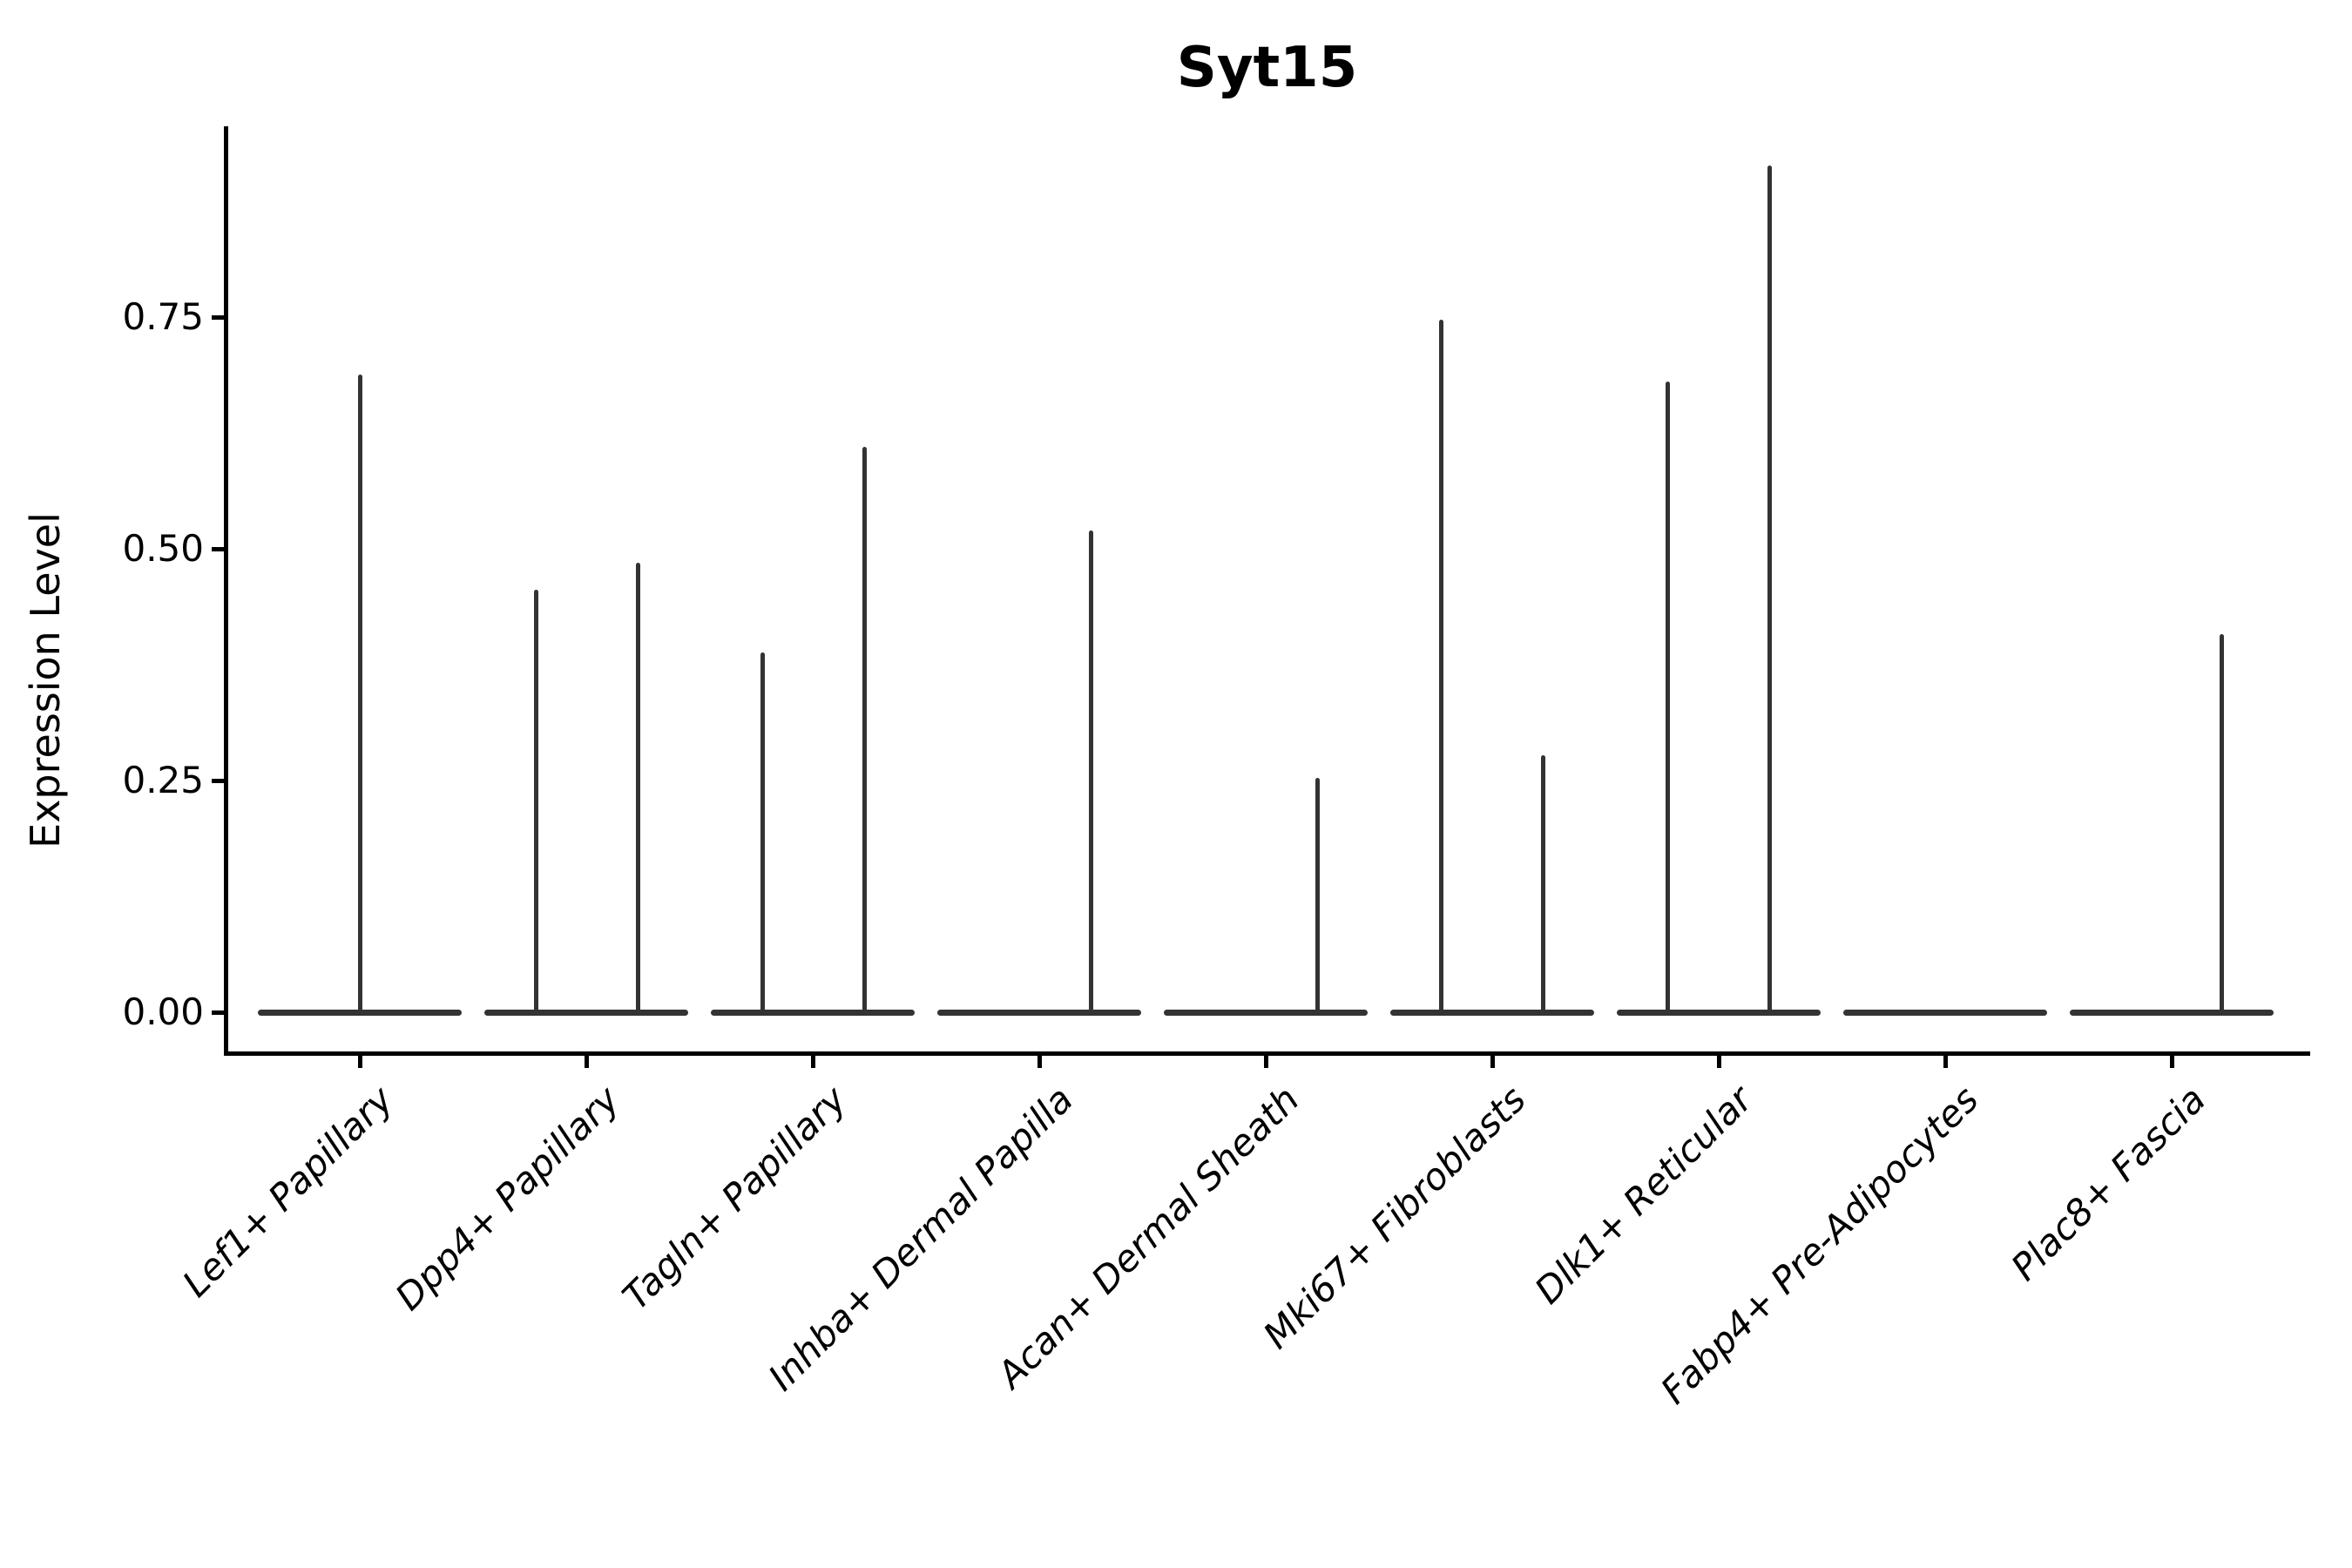 The height and width of the screenshot is (1568, 2352). Describe the element at coordinates (163, 1012) in the screenshot. I see `y-tick-label: 0.00` at that location.